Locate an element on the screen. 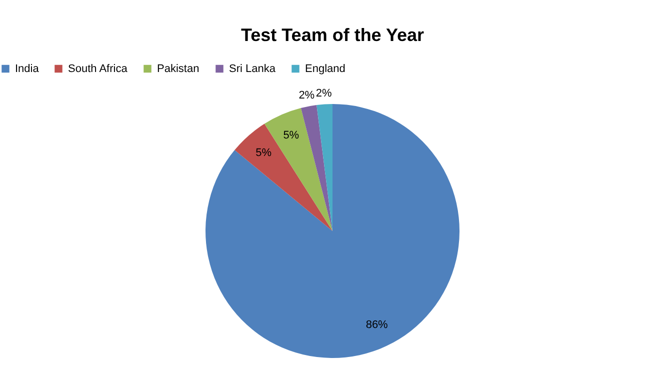 This screenshot has height=391, width=665. legend-label: Sri Lanka is located at coordinates (252, 68).